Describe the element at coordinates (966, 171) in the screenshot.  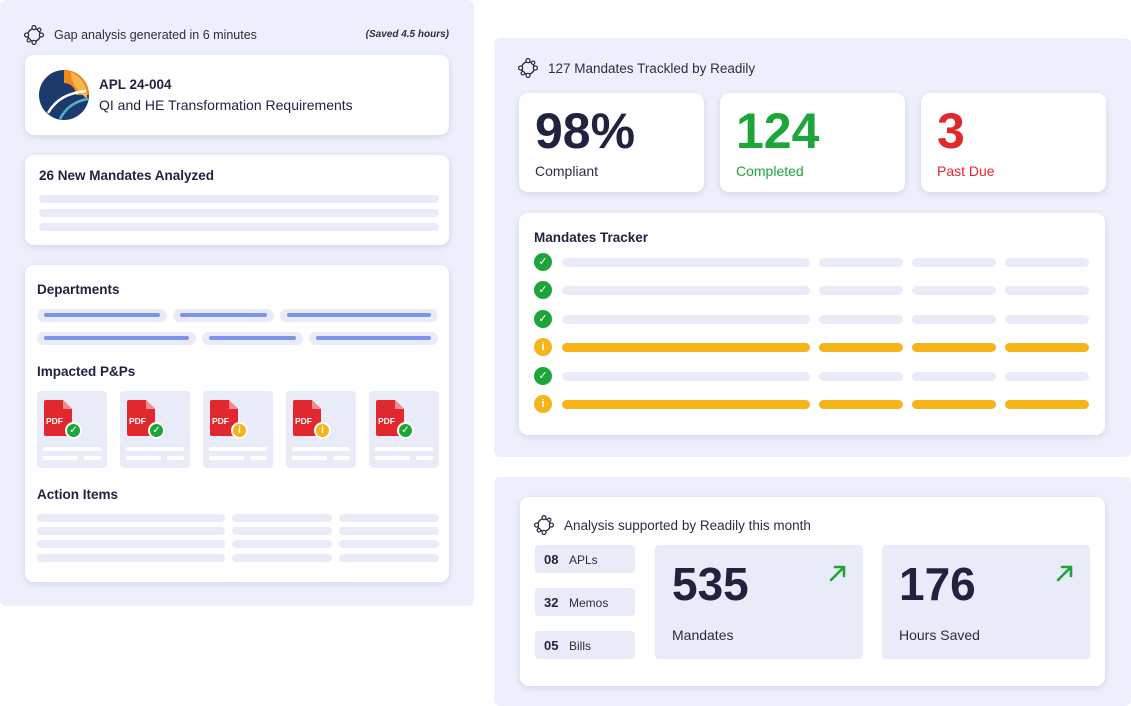
I see `stat-label: Past Due` at that location.